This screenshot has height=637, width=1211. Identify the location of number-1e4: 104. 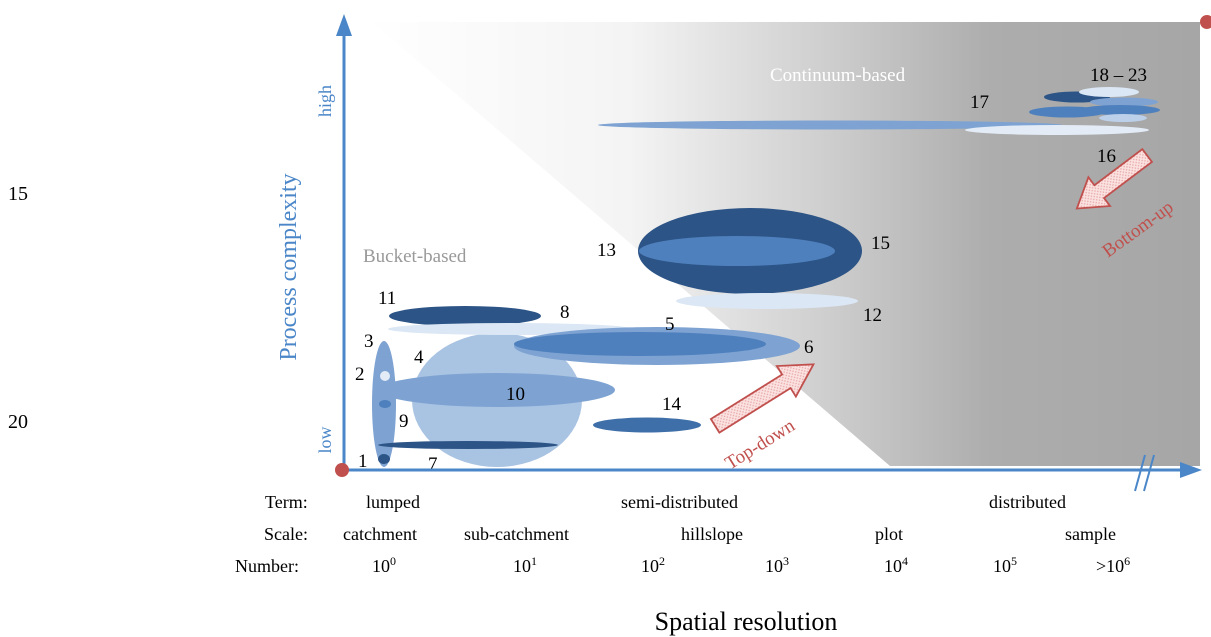
(896, 565).